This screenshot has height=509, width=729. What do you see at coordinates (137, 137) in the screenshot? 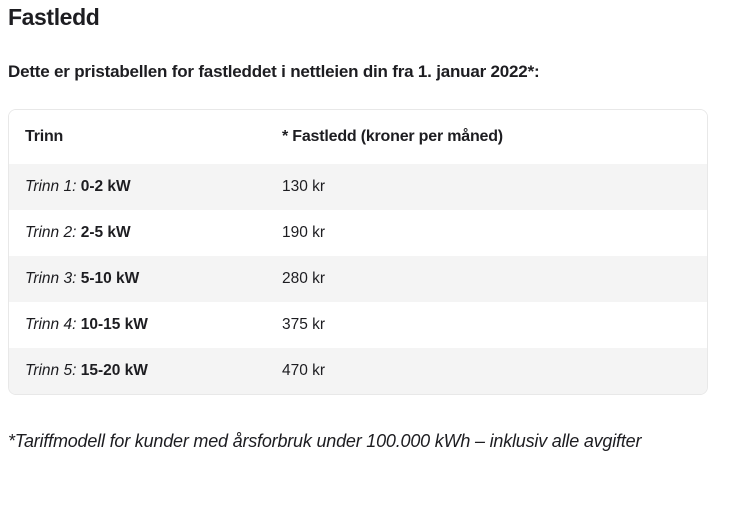
I see `column-header-step: Trinn` at bounding box center [137, 137].